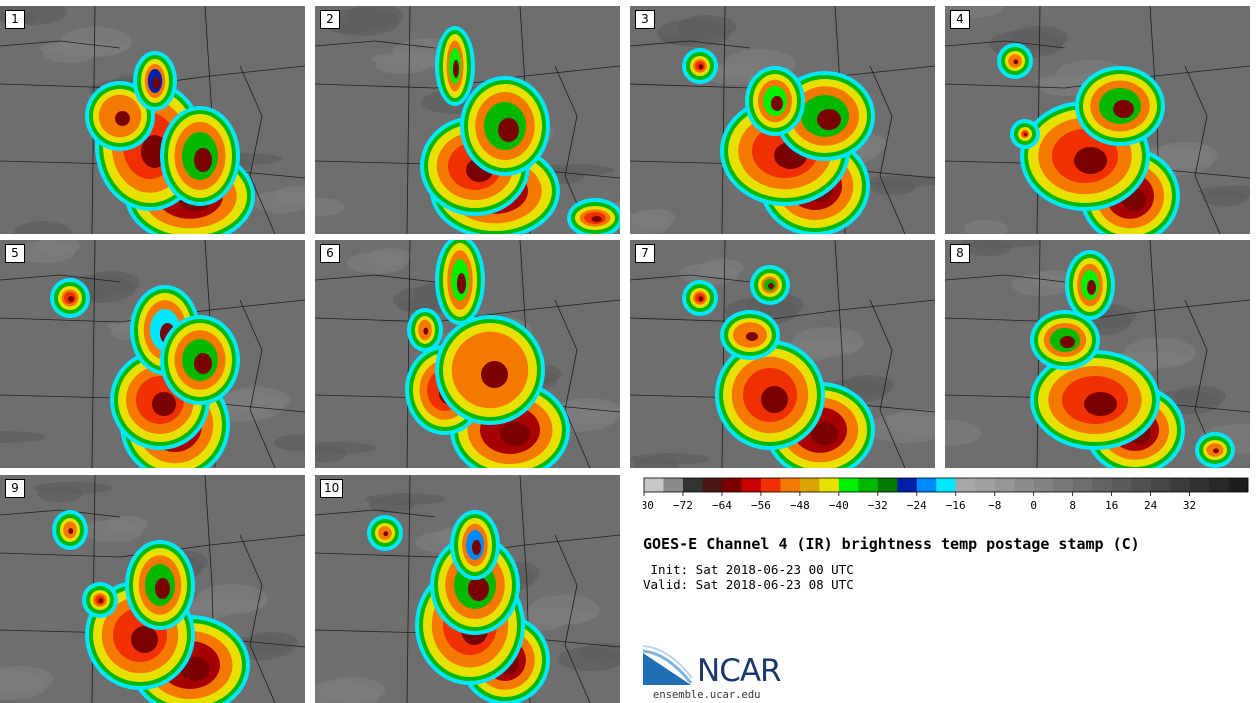 Image resolution: width=1260 pixels, height=703 pixels. What do you see at coordinates (152, 120) in the screenshot?
I see `map-panel-1: 1` at bounding box center [152, 120].